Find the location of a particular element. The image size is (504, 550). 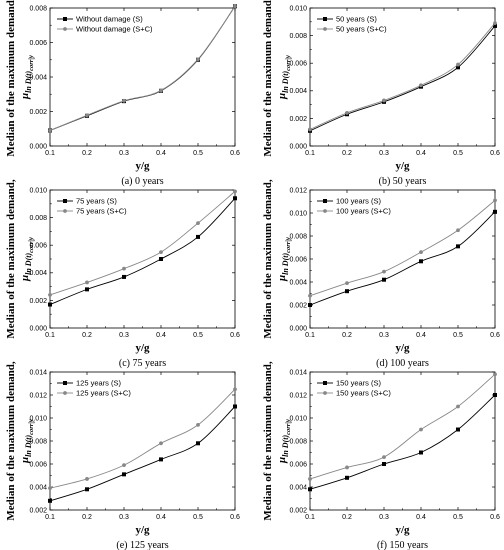

legend-label: 125 years (S+C) is located at coordinates (103, 393).